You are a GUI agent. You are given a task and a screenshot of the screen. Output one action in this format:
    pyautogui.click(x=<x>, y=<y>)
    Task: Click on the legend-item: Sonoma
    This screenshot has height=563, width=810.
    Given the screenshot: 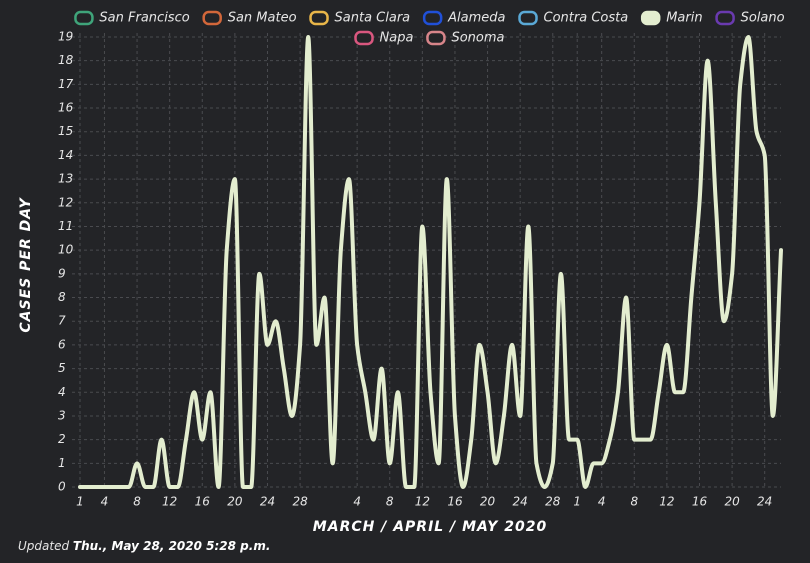 What is the action you would take?
    pyautogui.click(x=465, y=38)
    